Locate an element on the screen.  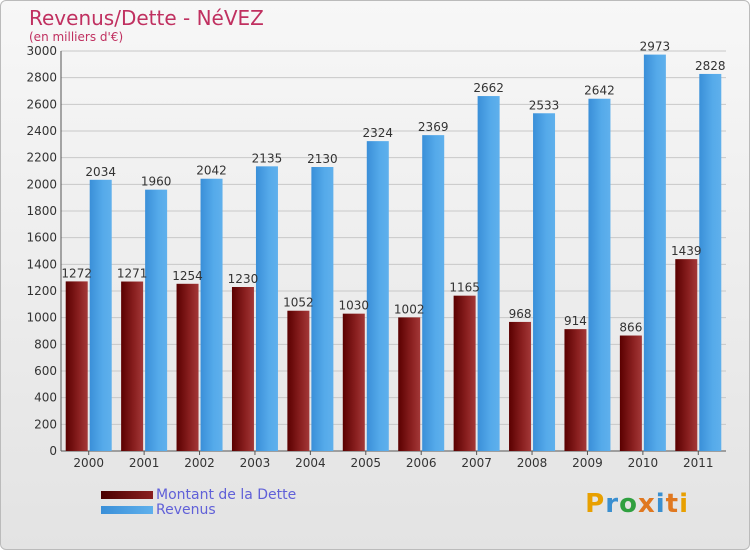
y-tick-label: 2400 is located at coordinates (41, 131).